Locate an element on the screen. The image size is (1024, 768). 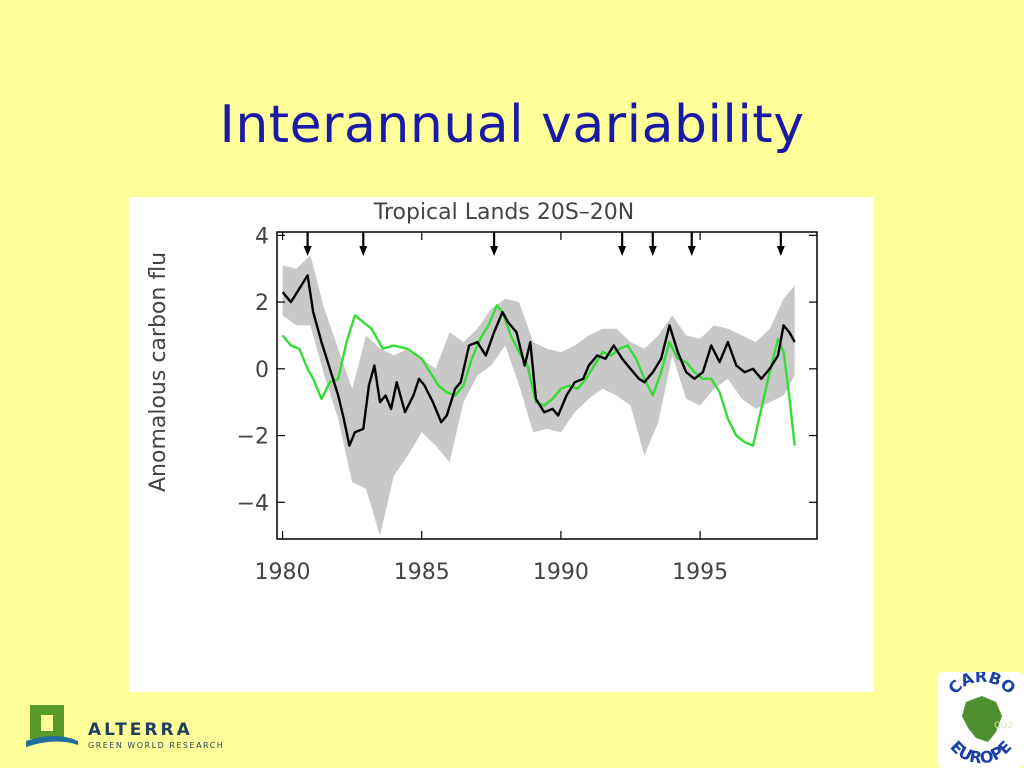
series-line-green is located at coordinates (538, 375).